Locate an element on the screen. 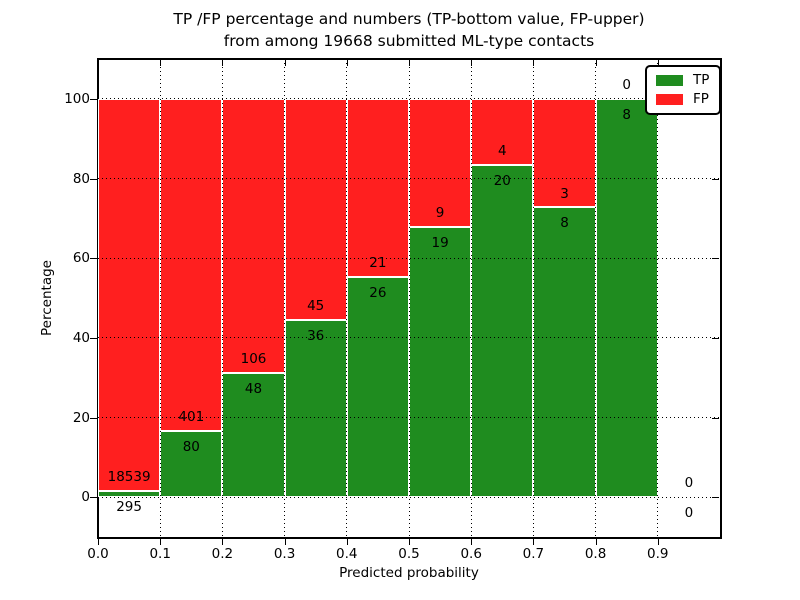 The width and height of the screenshot is (800, 600). legend-label-fp: FP is located at coordinates (701, 99).